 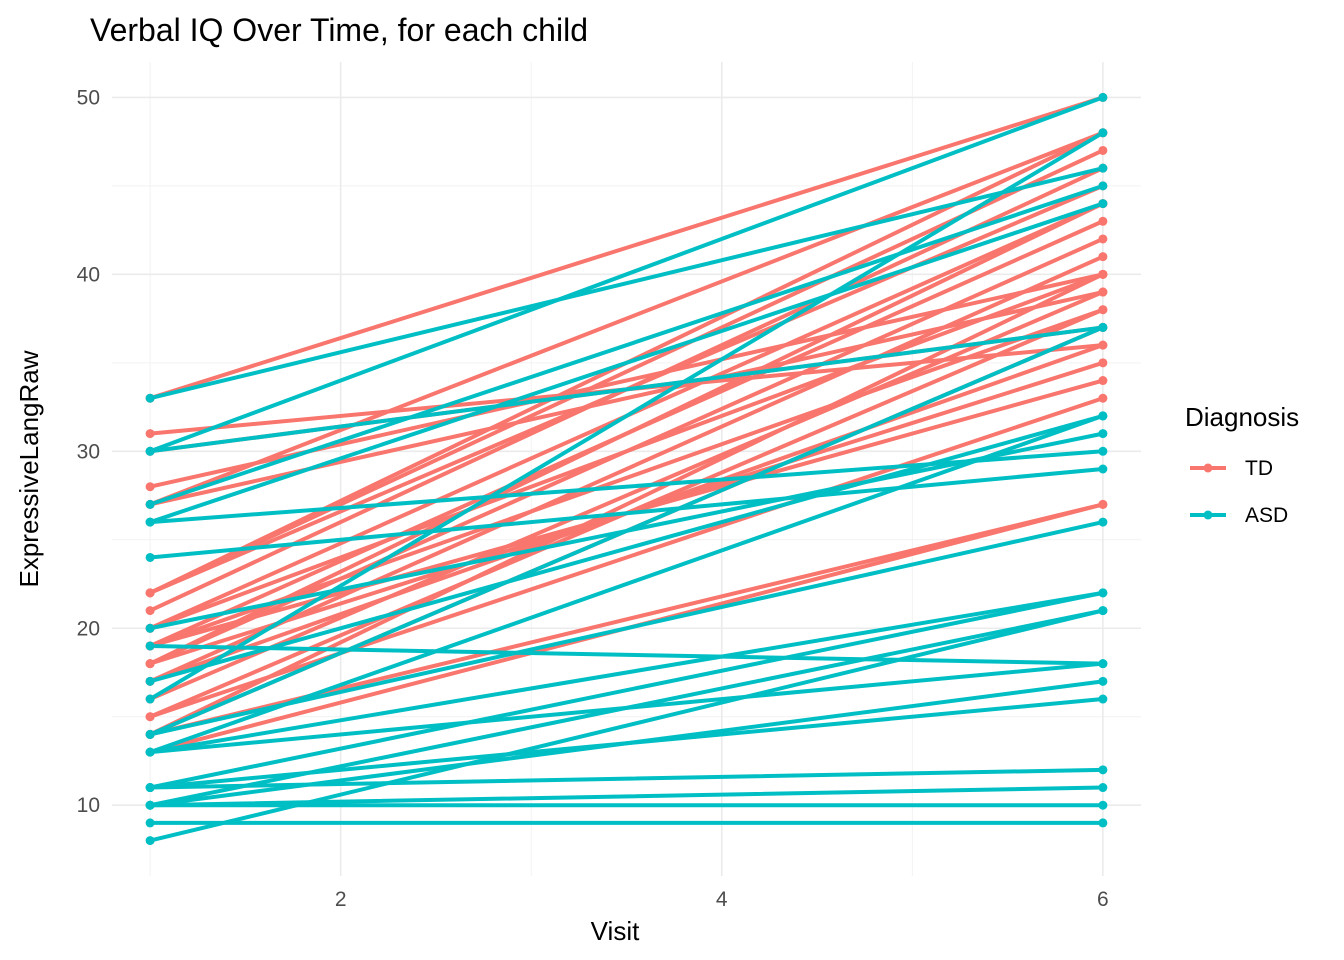 What do you see at coordinates (341, 899) in the screenshot?
I see `x-tick-label: 2` at bounding box center [341, 899].